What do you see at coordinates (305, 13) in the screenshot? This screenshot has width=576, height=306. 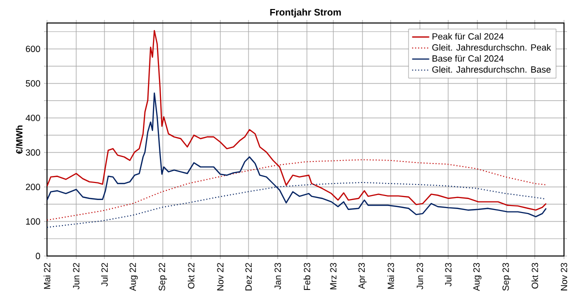 I see `chart-title: Frontjahr Strom` at bounding box center [305, 13].